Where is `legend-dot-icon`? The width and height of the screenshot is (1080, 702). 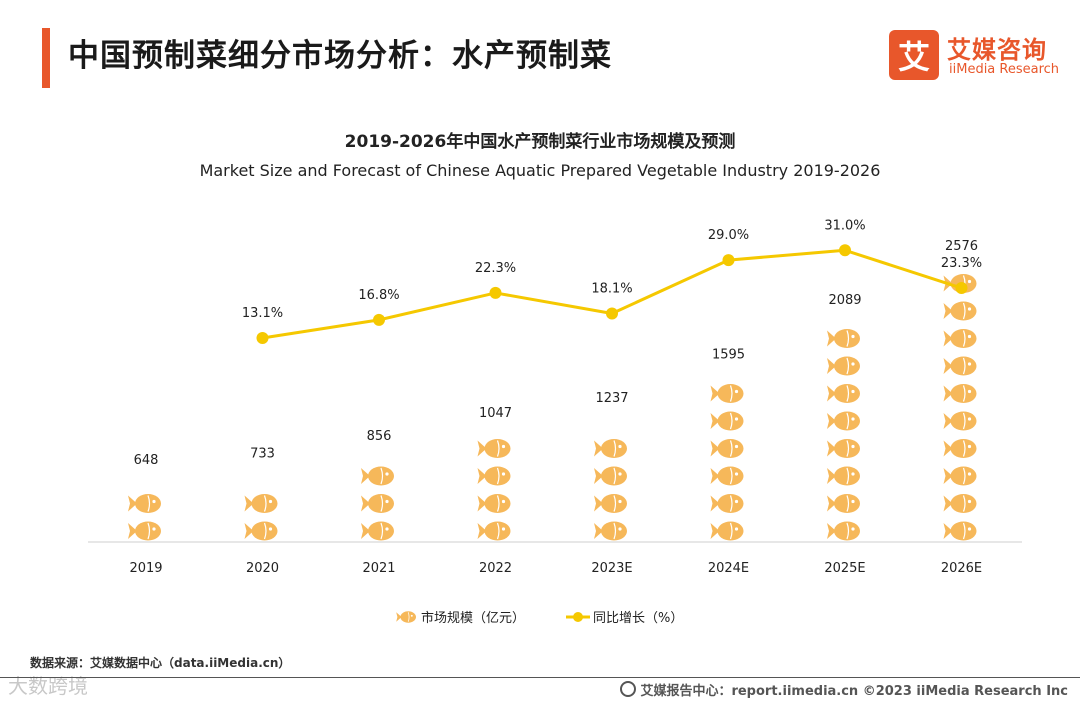 legend-dot-icon is located at coordinates (578, 617).